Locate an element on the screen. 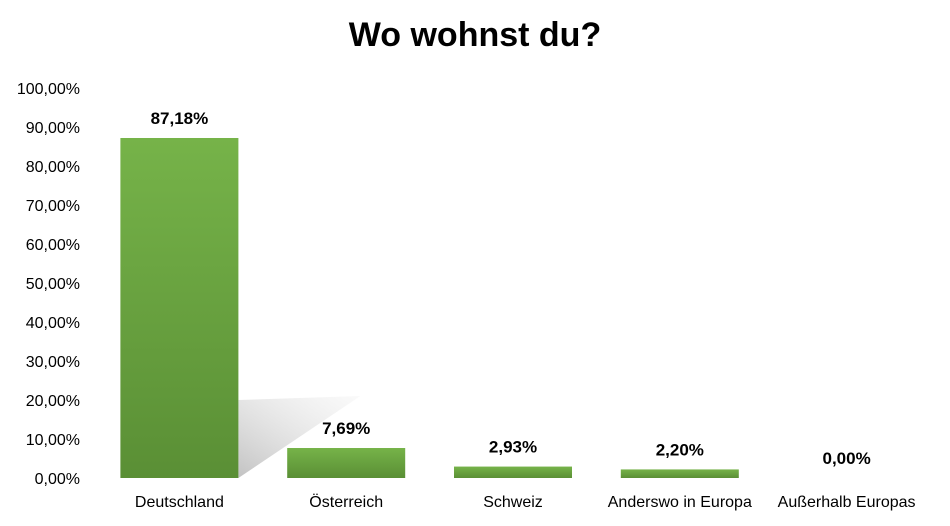 This screenshot has width=950, height=526. category-label: Außerhalb Europas is located at coordinates (847, 502).